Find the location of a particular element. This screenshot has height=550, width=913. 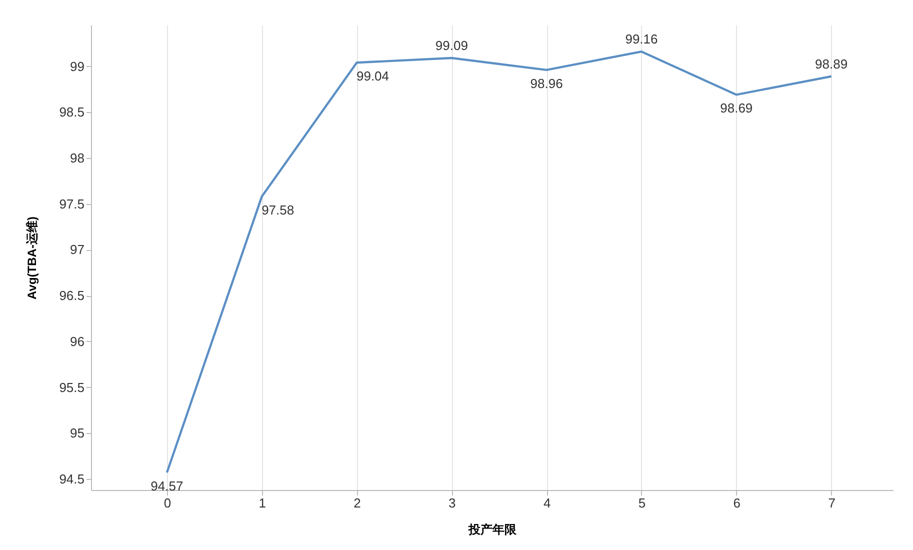

data-label: 98.69 is located at coordinates (736, 108).